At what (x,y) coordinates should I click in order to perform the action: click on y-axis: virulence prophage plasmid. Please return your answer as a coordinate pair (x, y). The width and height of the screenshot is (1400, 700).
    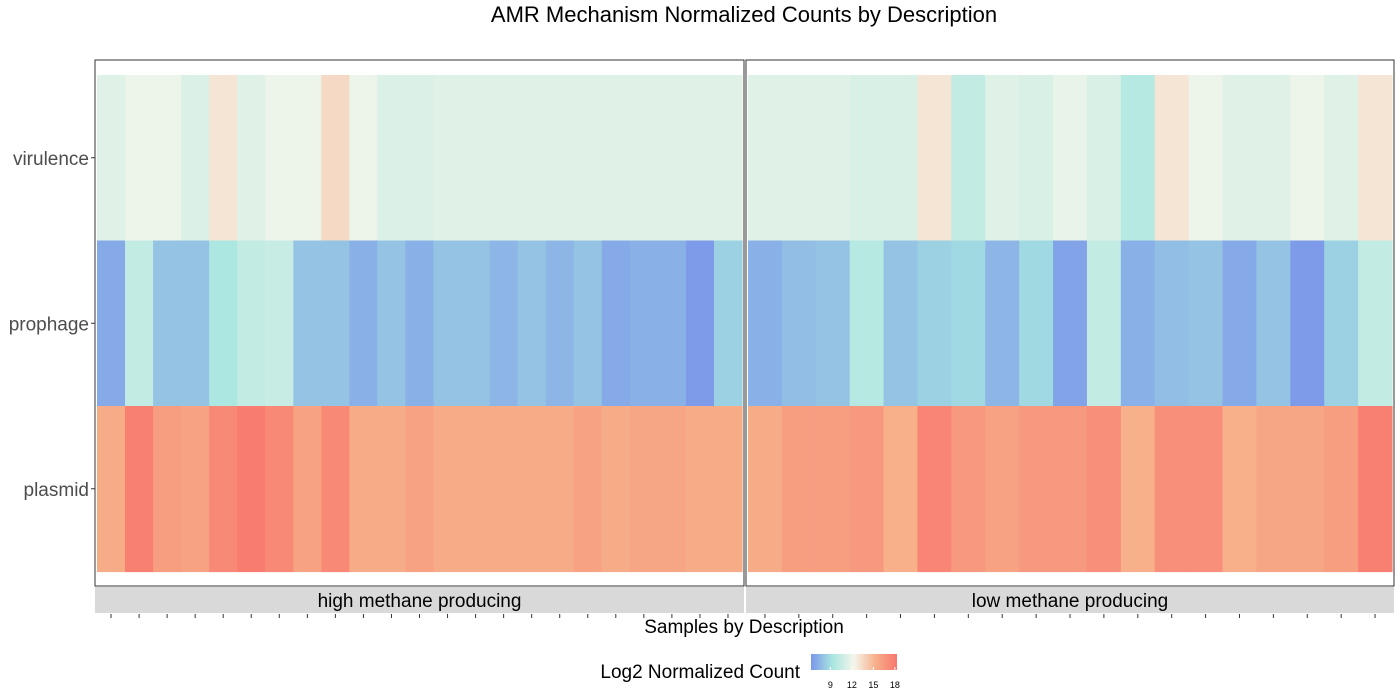
    Looking at the image, I should click on (52, 325).